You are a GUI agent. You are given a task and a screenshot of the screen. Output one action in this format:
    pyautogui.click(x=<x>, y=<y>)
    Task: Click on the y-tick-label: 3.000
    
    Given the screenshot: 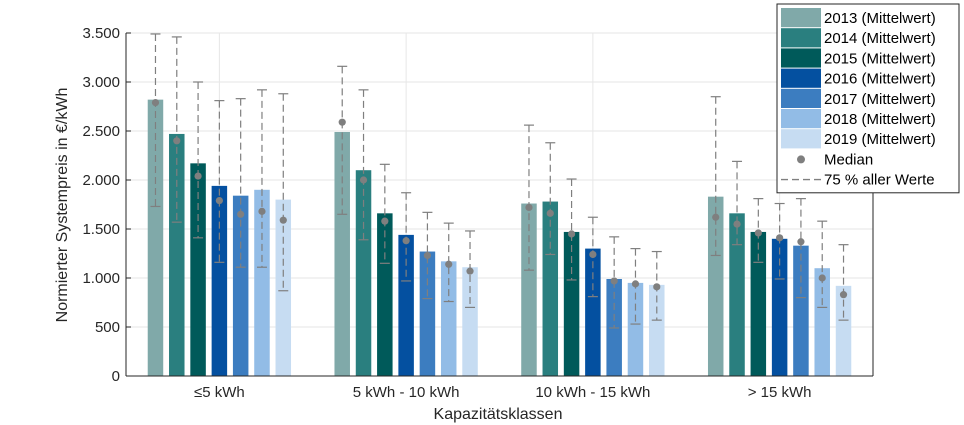 What is the action you would take?
    pyautogui.click(x=101, y=82)
    